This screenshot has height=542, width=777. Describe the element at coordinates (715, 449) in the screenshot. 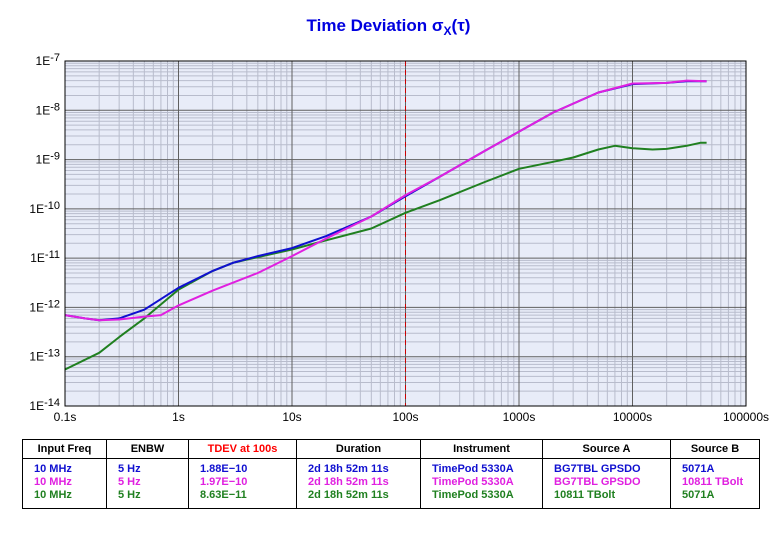

I see `header-source-b: Source B` at that location.